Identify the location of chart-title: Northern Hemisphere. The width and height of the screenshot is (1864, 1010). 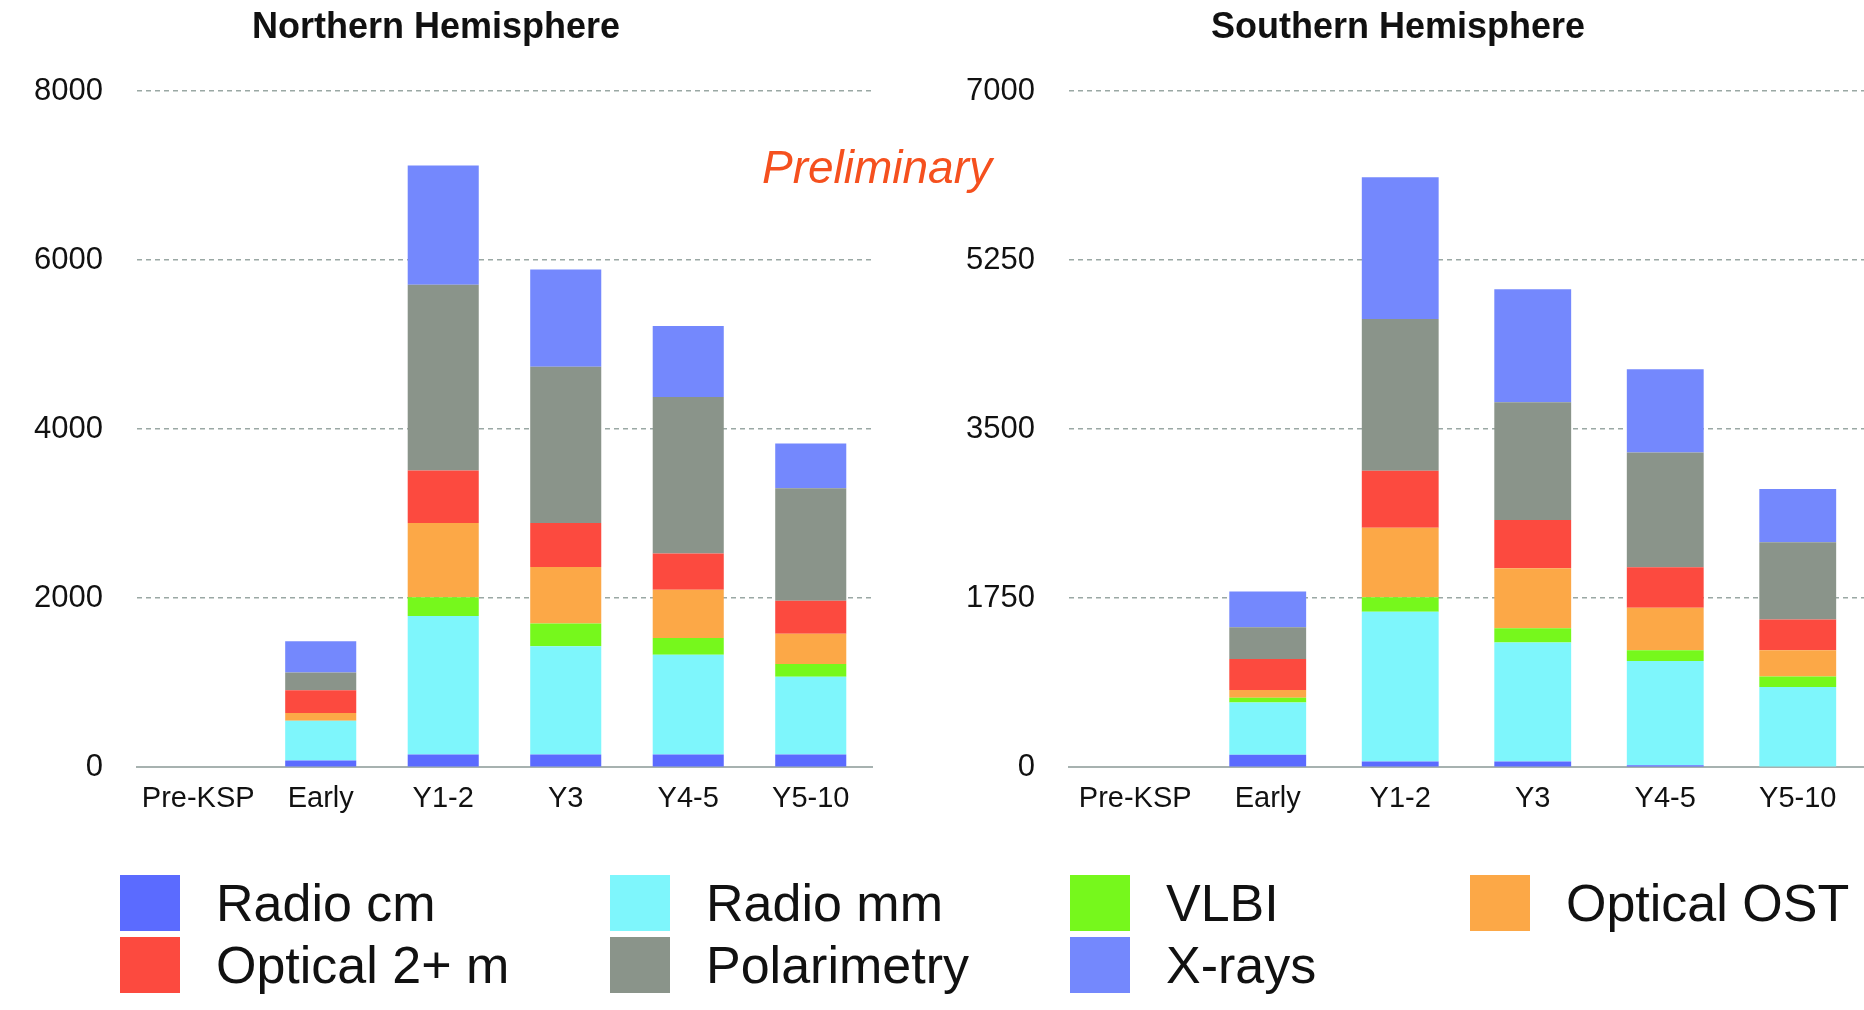
(436, 25).